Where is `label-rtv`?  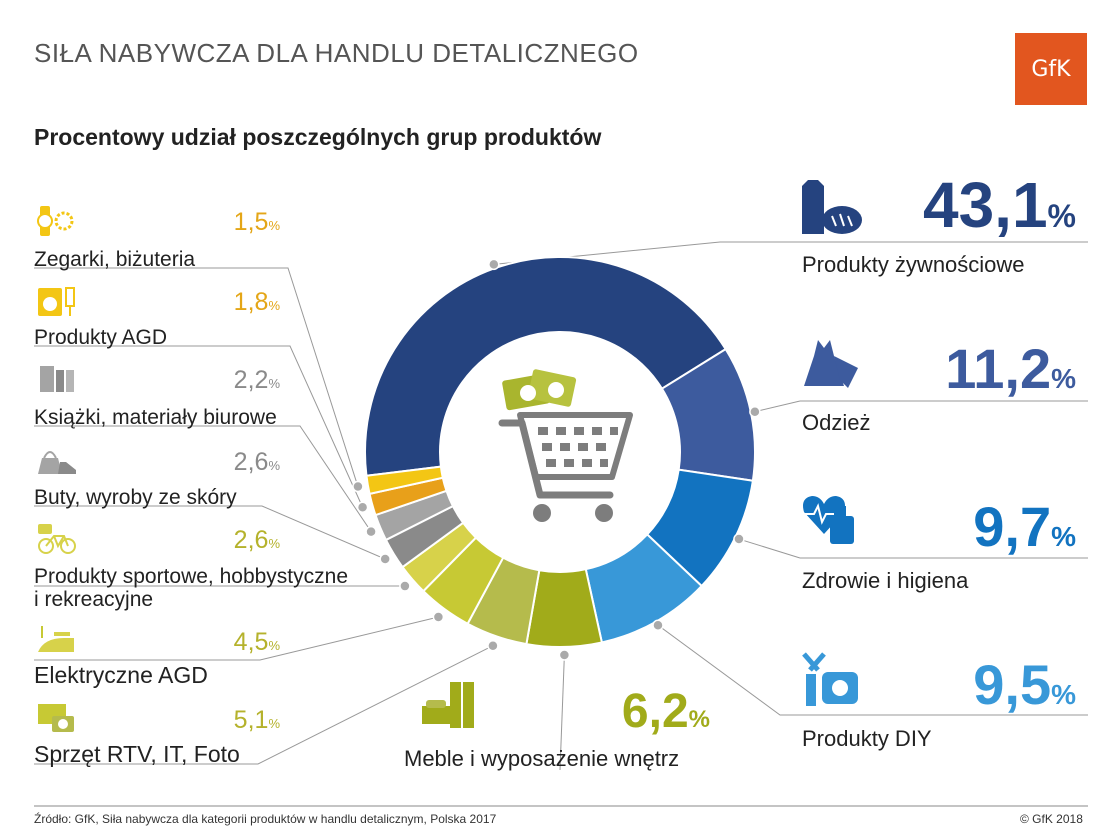 label-rtv is located at coordinates (56, 721).